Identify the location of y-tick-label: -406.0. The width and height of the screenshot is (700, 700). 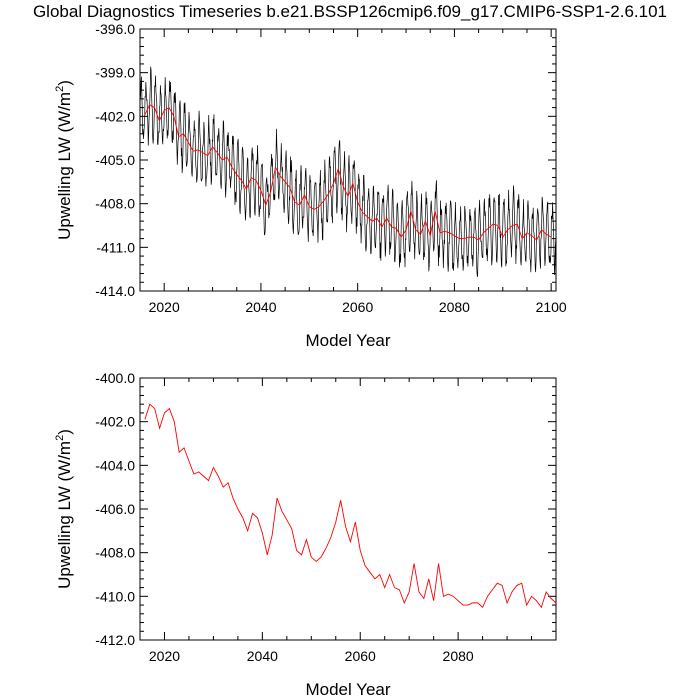
(115, 509).